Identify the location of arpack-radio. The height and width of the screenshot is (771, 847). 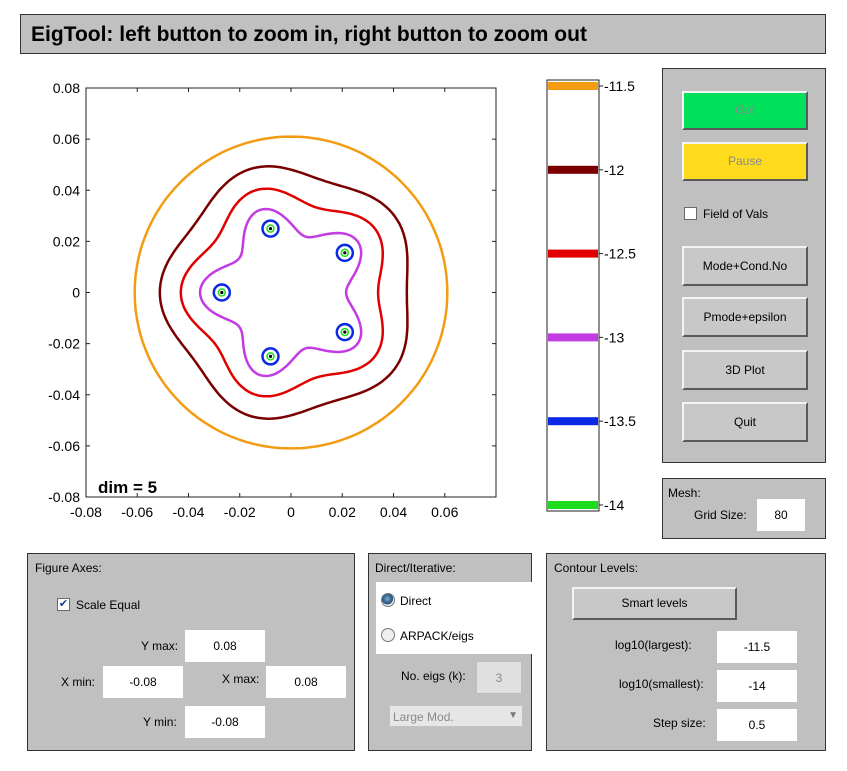
(388, 635).